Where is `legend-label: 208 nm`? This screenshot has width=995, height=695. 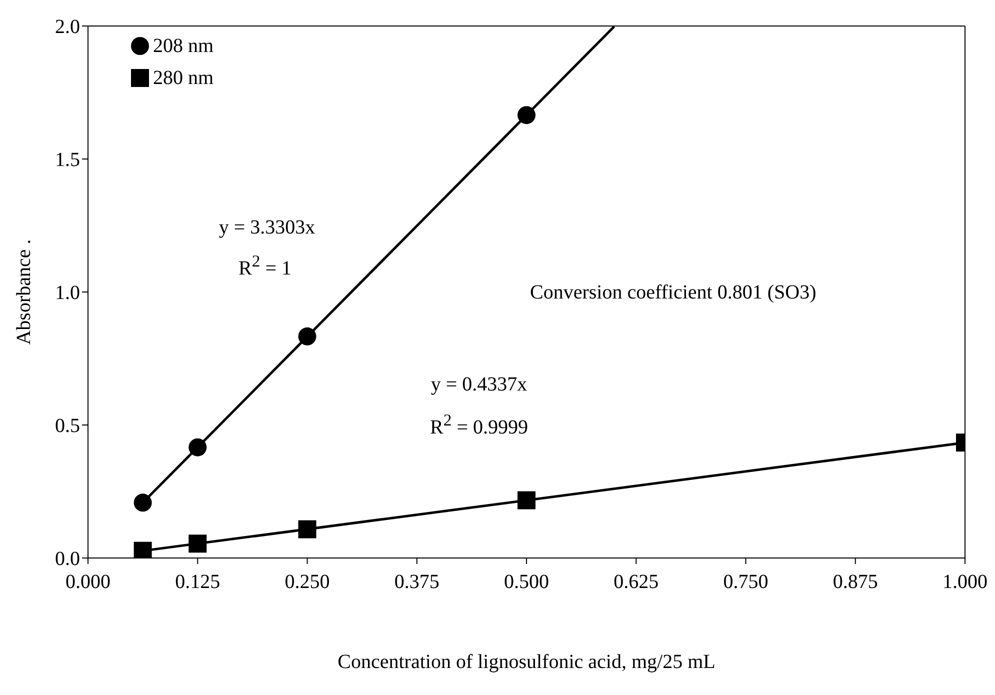
legend-label: 208 nm is located at coordinates (183, 46).